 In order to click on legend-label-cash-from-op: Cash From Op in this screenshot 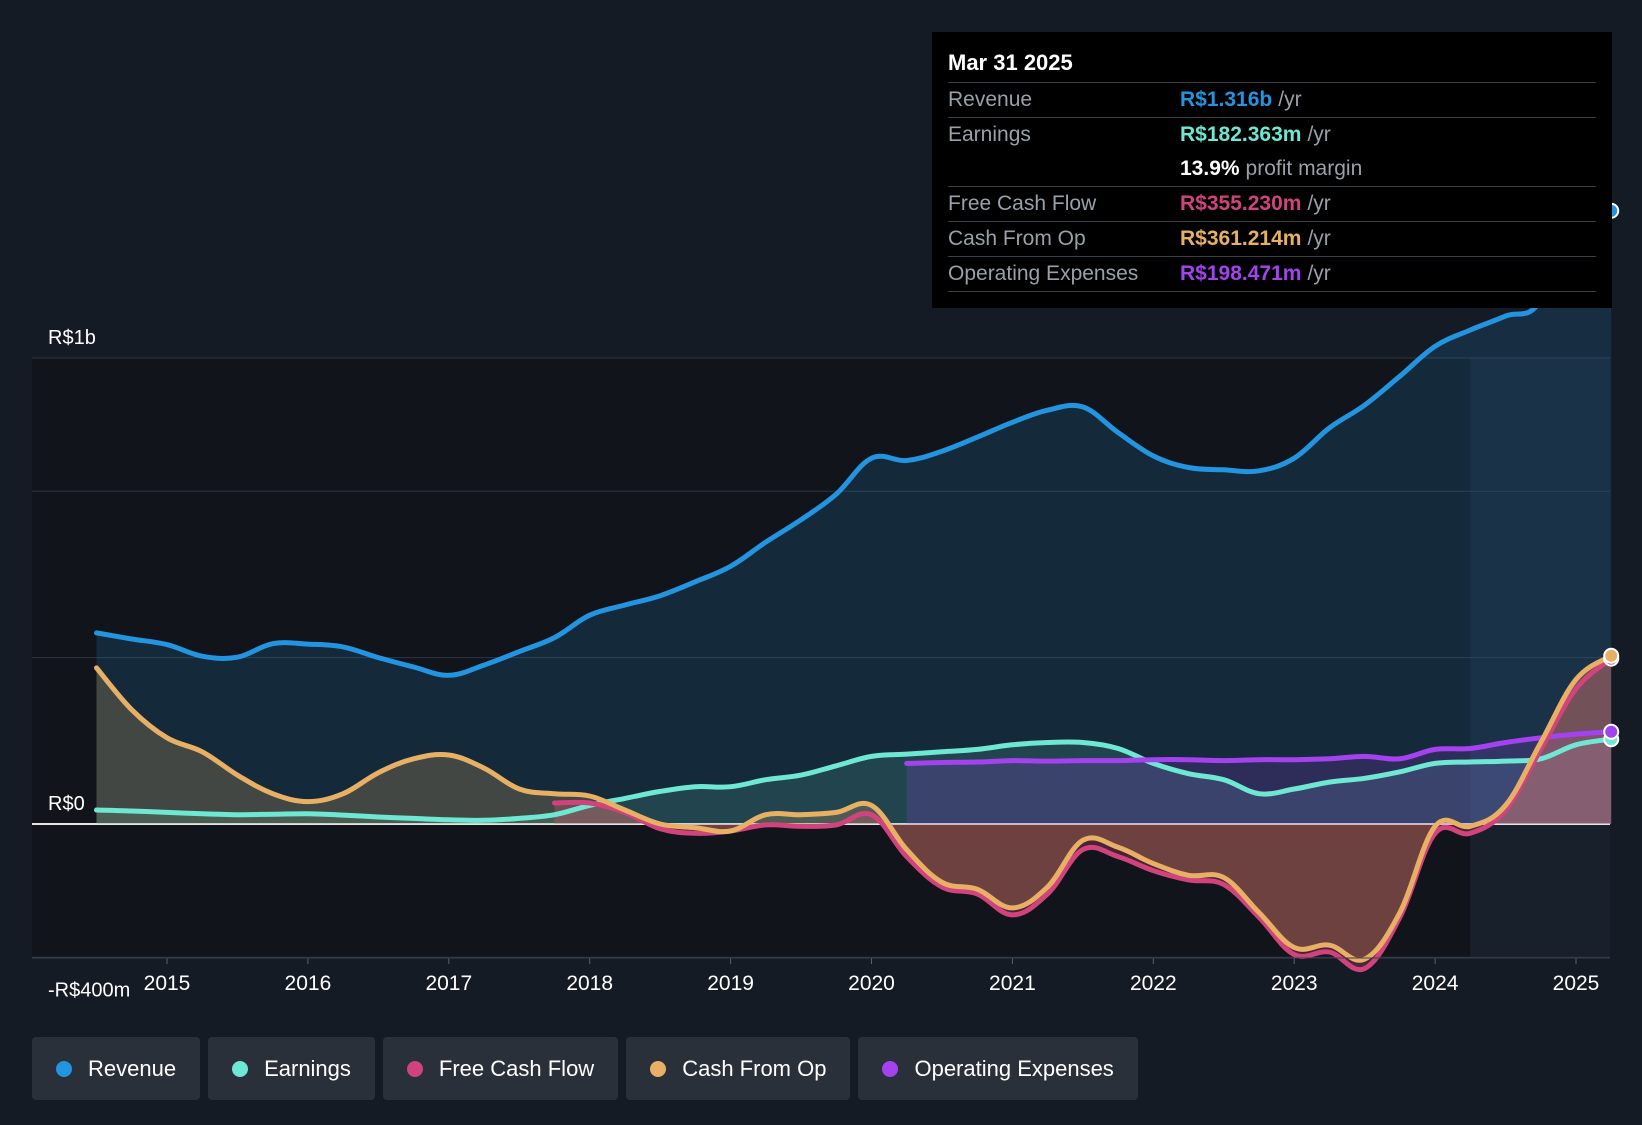, I will do `click(754, 1068)`.